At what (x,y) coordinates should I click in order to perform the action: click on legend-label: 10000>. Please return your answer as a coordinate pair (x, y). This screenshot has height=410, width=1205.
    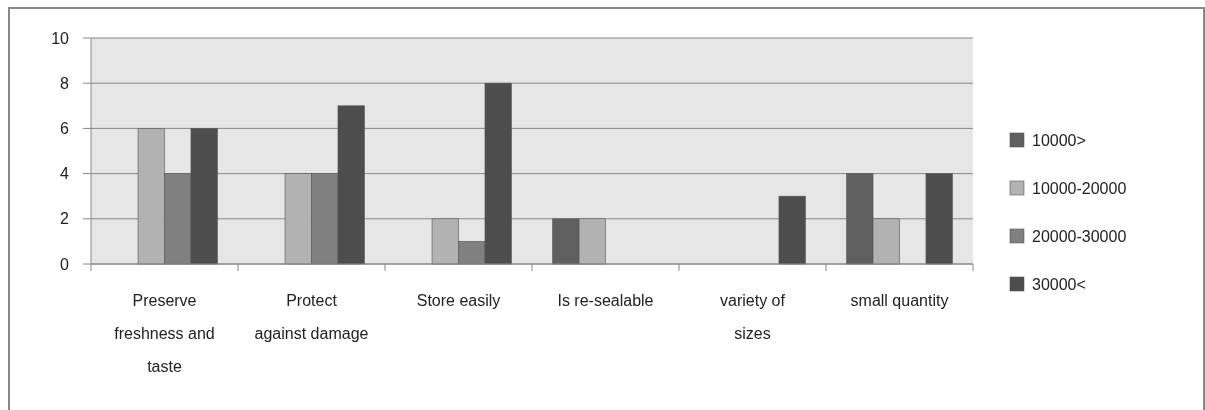
    Looking at the image, I should click on (1059, 140).